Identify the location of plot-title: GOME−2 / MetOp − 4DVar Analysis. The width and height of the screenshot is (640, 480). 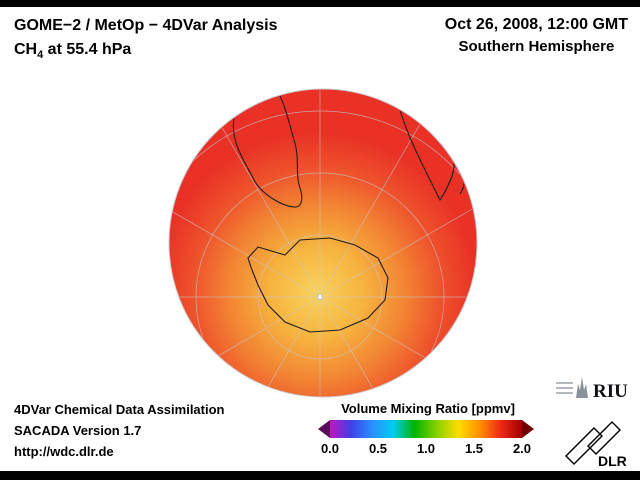
(146, 25).